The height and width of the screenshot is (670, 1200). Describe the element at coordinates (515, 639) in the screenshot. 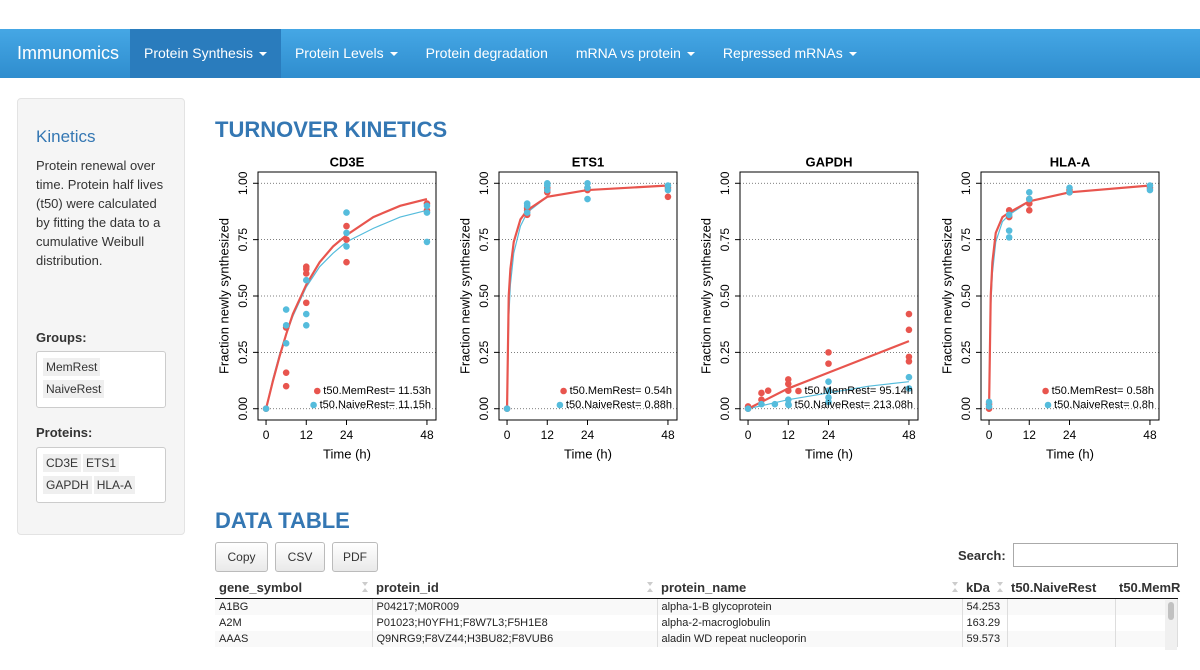

I see `table-cell: Q9NRG9;F8VZ44;H3BU82;F8VUB6` at that location.